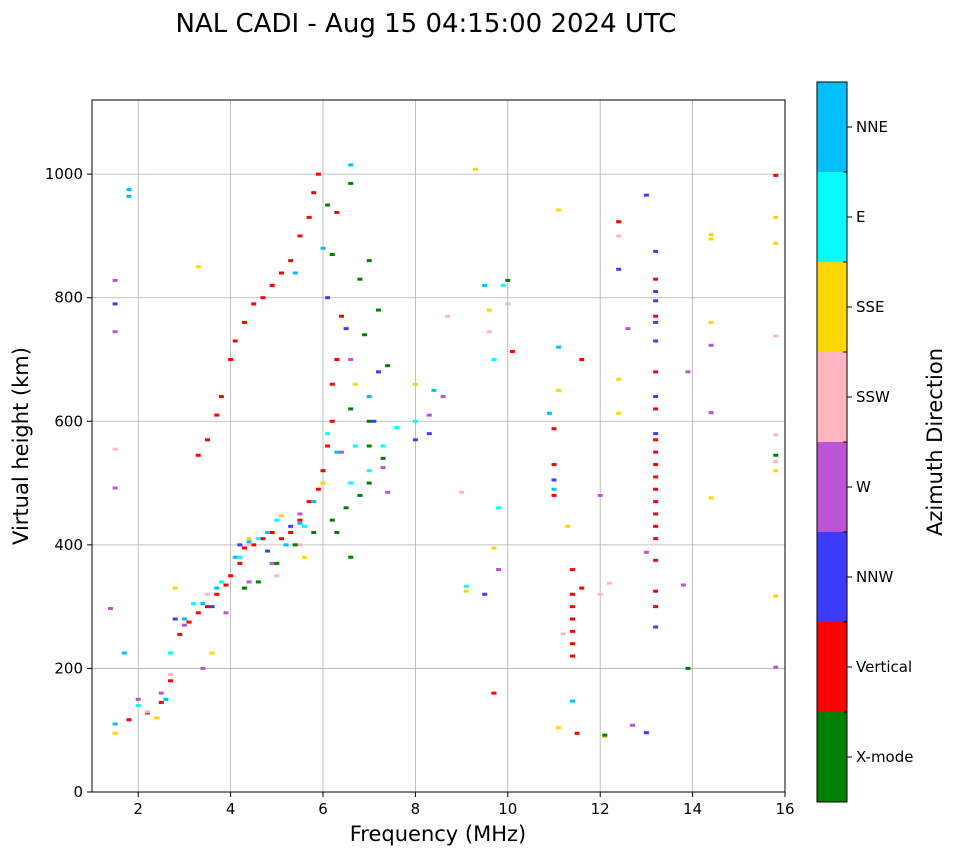 Image resolution: width=958 pixels, height=857 pixels. I want to click on chart-title: NAL CADI - Aug 15 04:15:00 2024 UTC, so click(426, 24).